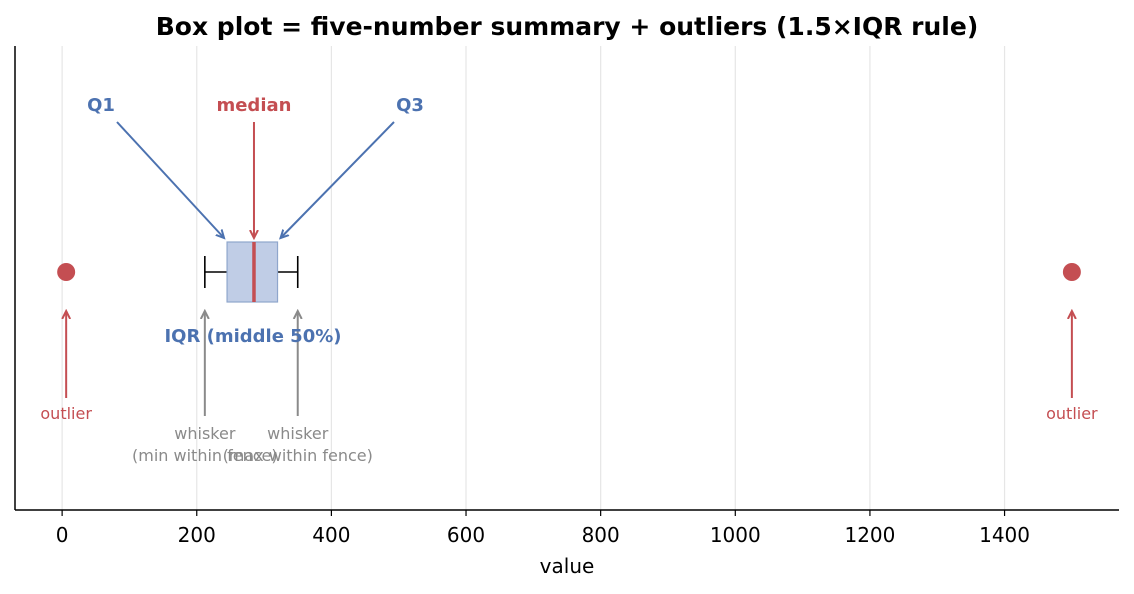 The width and height of the screenshot is (1134, 594). I want to click on whisker-low-label-line2: (min within fence), so click(205, 455).